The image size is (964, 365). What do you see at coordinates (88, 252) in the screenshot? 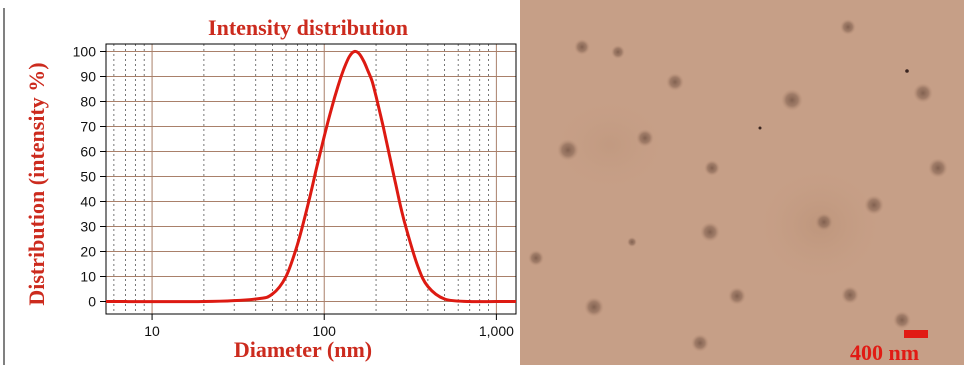
I see `y-tick-label: 20` at bounding box center [88, 252].